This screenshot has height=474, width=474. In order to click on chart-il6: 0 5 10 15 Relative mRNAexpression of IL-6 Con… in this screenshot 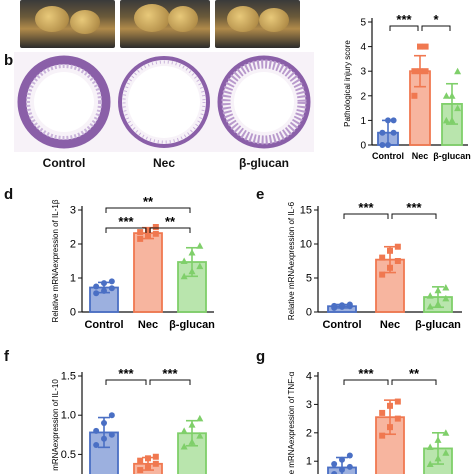, I will do `click(374, 265)`.